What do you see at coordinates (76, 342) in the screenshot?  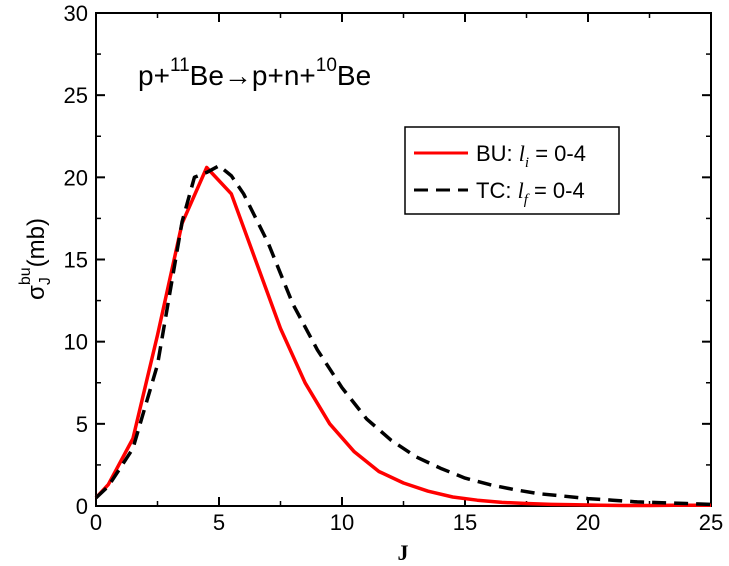 I see `y-tick-label: 10` at bounding box center [76, 342].